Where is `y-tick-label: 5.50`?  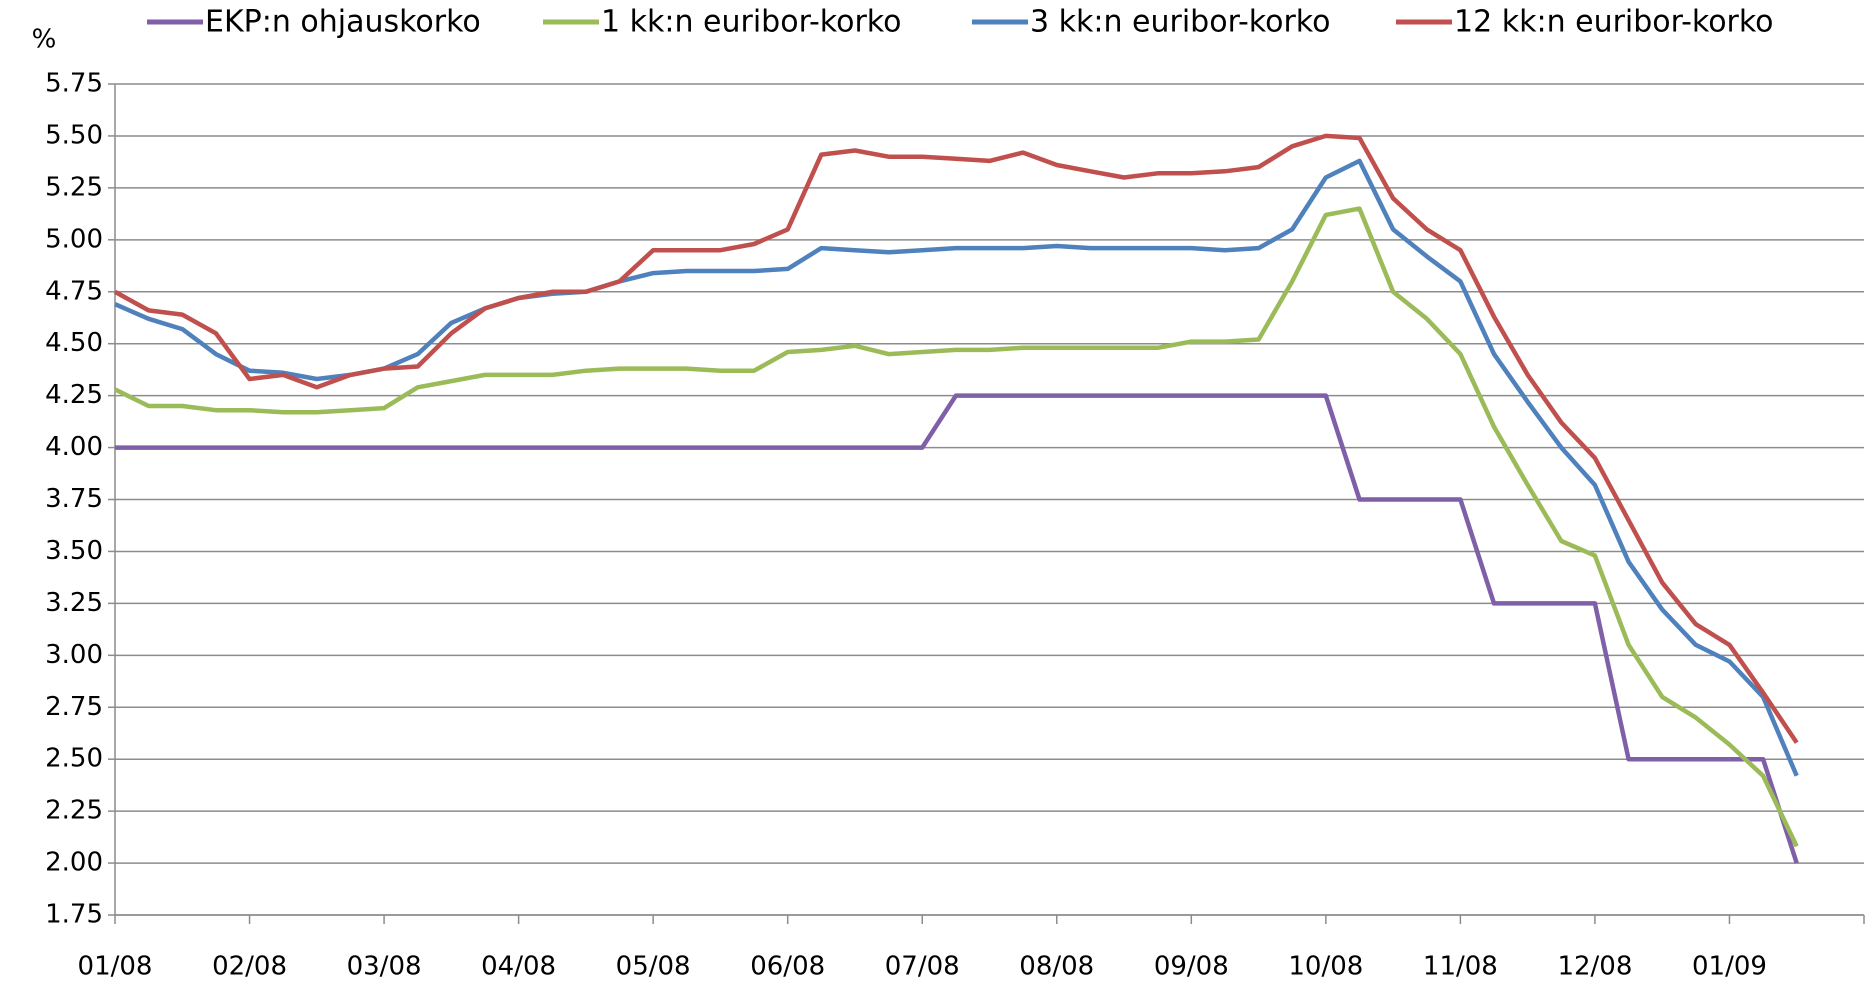
y-tick-label: 5.50 is located at coordinates (74, 135).